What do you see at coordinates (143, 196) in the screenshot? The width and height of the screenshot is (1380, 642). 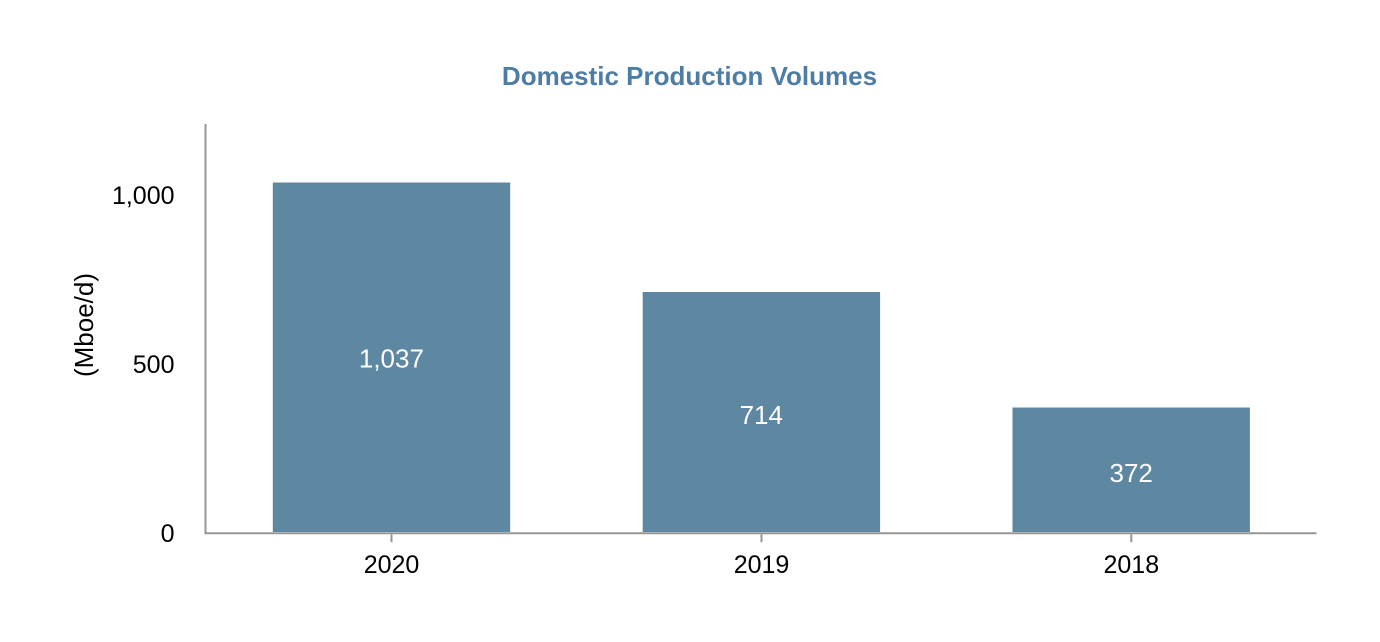 I see `svg-text: 1,000` at bounding box center [143, 196].